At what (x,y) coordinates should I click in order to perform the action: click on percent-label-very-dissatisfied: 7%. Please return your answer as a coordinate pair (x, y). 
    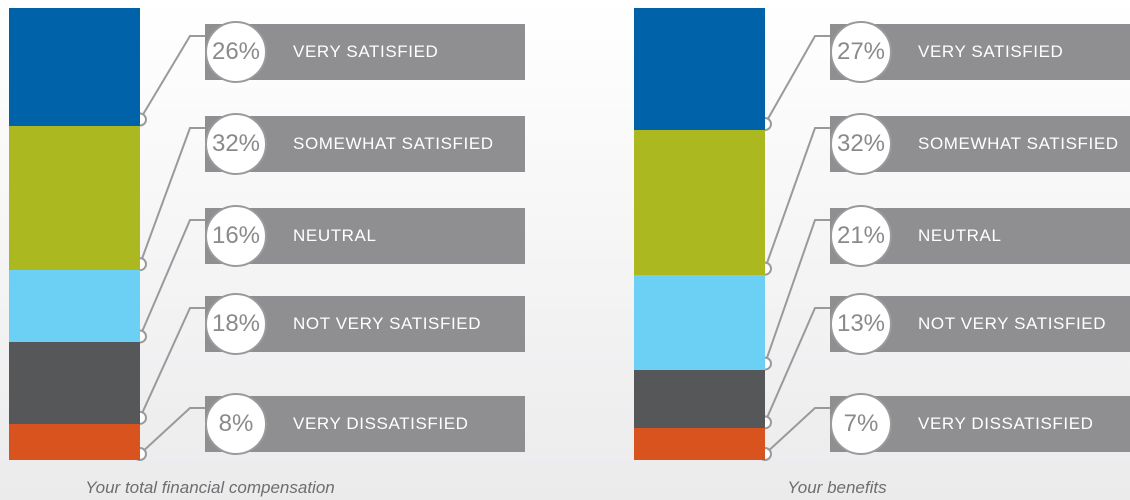
    Looking at the image, I should click on (861, 424).